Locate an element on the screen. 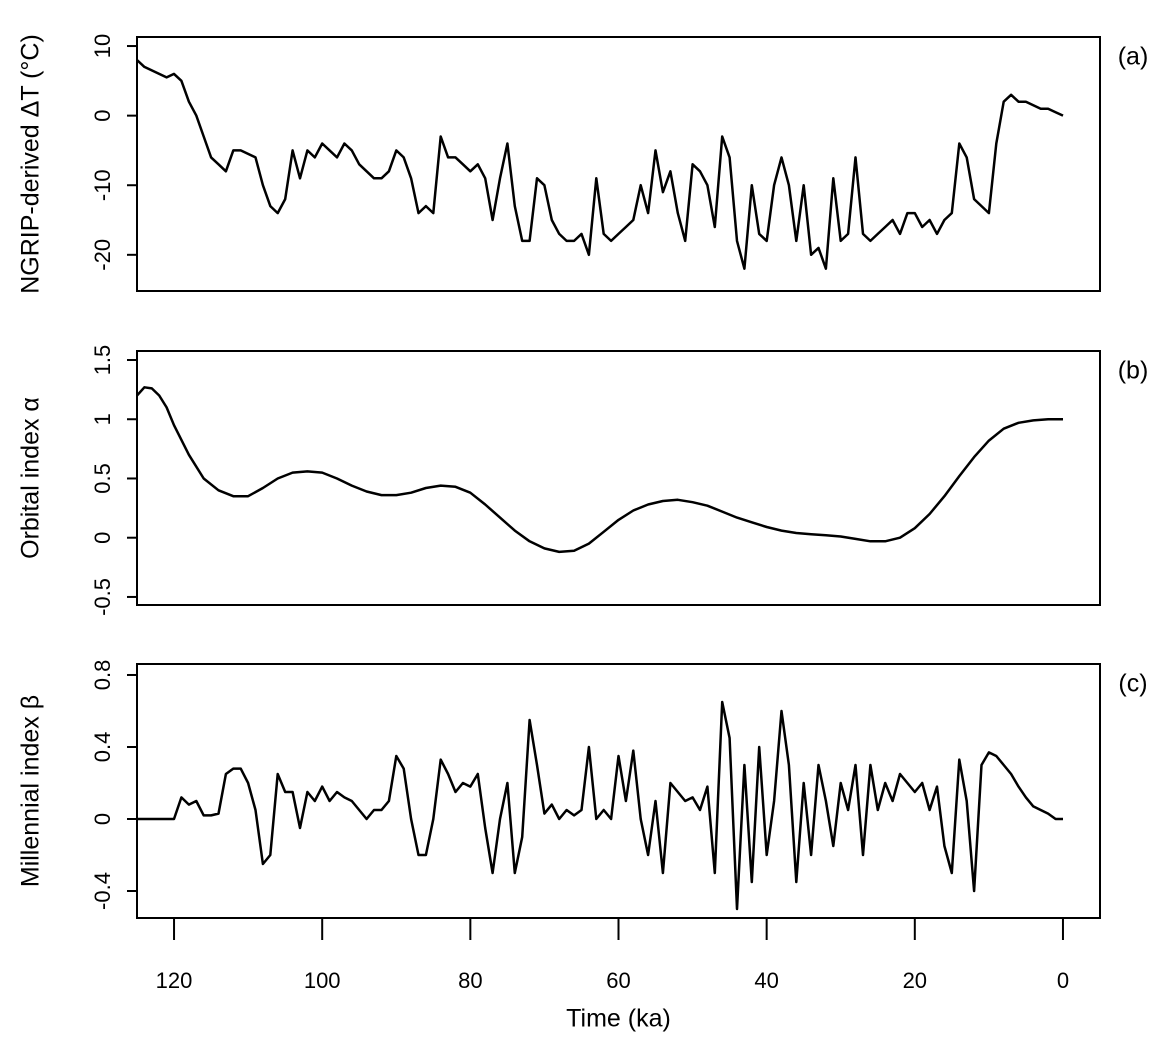 The width and height of the screenshot is (1165, 1048). y-tick-label: -0.5 is located at coordinates (102, 597).